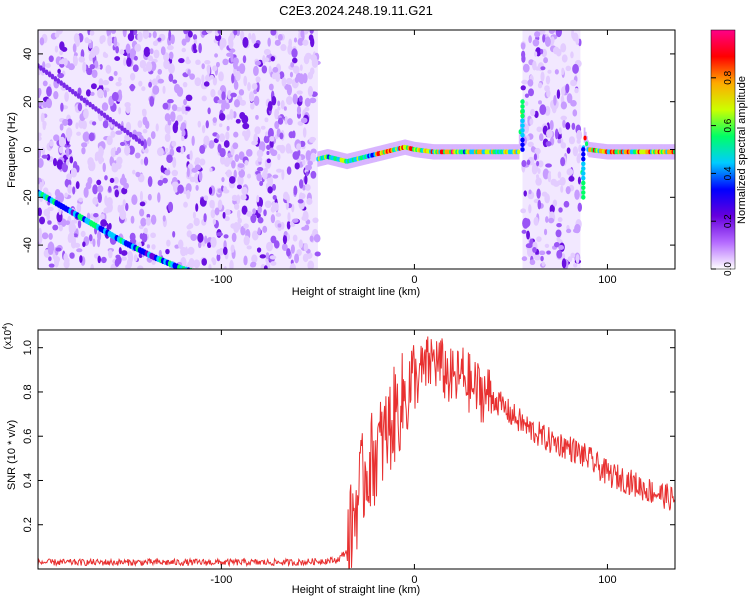  Describe the element at coordinates (12, 150) in the screenshot. I see `spectrogram-y-label: Frequency (Hz)` at that location.